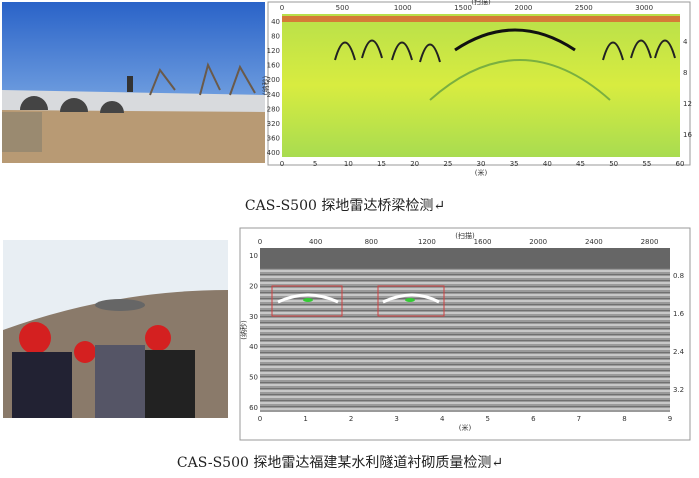 The width and height of the screenshot is (699, 478). Describe the element at coordinates (685, 73) in the screenshot. I see `right-tick: 8` at that location.